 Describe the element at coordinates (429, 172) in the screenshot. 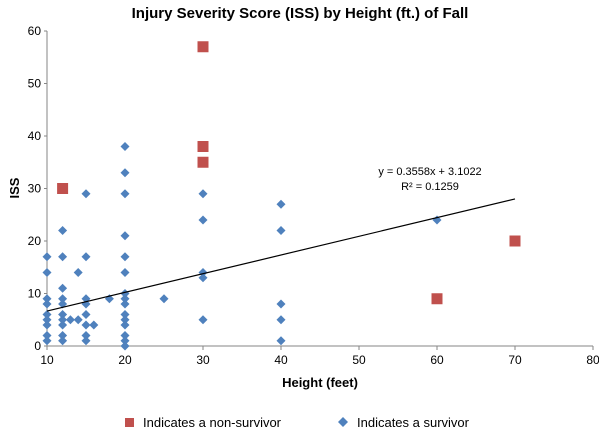

I see `trendline-equation: y = 0.3558x + 3.1022` at that location.